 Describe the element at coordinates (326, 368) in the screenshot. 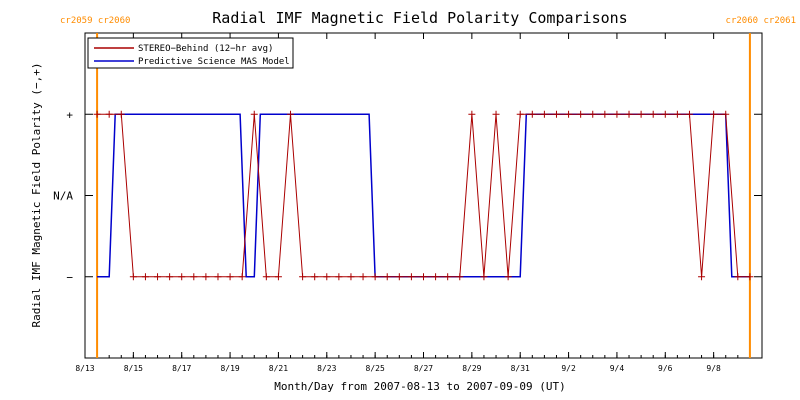

I see `x-tick-label: 8/23` at that location.